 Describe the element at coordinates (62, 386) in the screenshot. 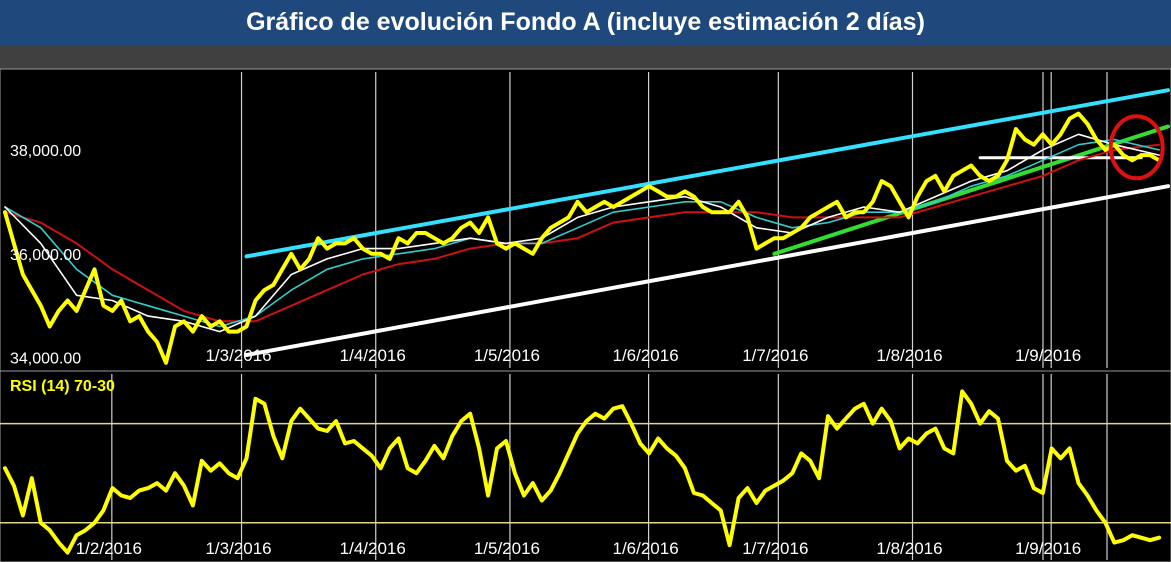

I see `rsi-panel-label: RSI (14) 70-30` at that location.